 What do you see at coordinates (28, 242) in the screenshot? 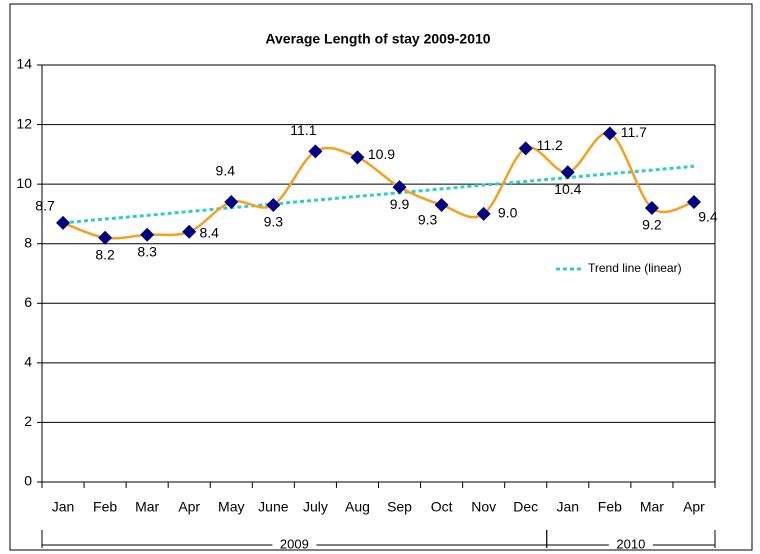
I see `y-tick-label: 8` at bounding box center [28, 242].